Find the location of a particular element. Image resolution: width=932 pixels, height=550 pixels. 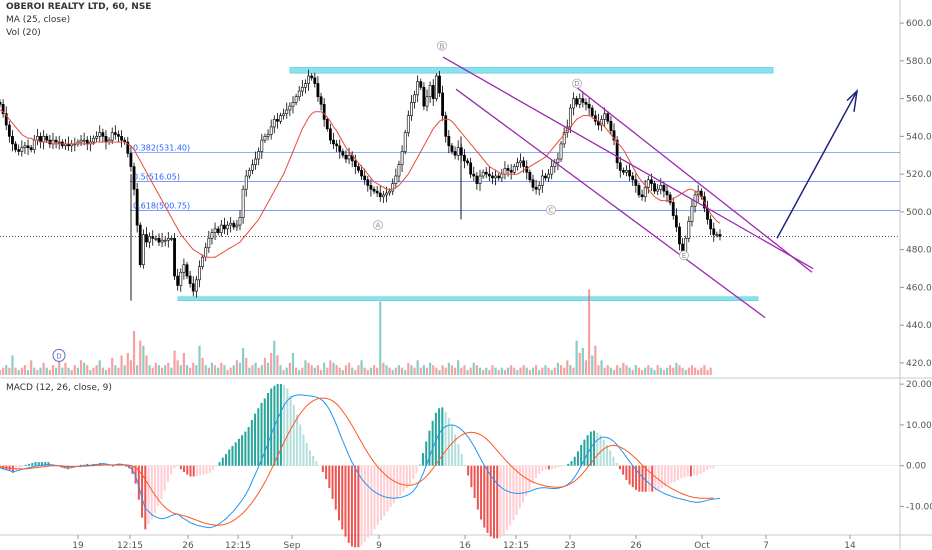

time-tick-label: 26 is located at coordinates (188, 545).